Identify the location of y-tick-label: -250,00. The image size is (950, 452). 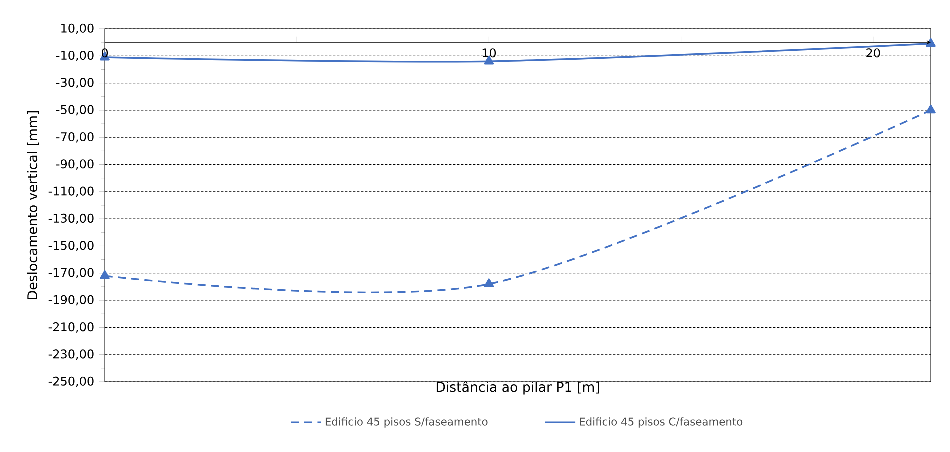
(71, 382).